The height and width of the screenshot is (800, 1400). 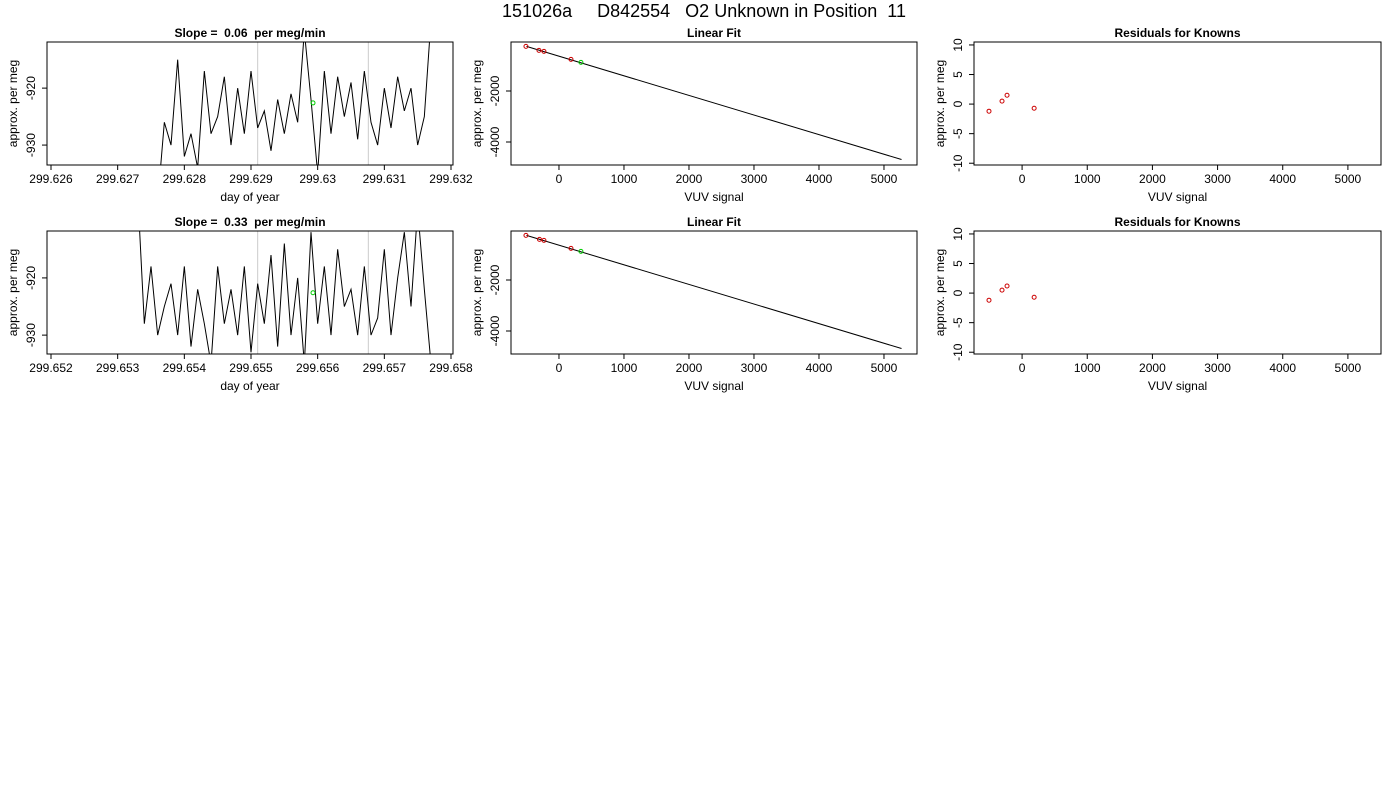 I want to click on x-tick-label: 299.655, so click(x=251, y=368).